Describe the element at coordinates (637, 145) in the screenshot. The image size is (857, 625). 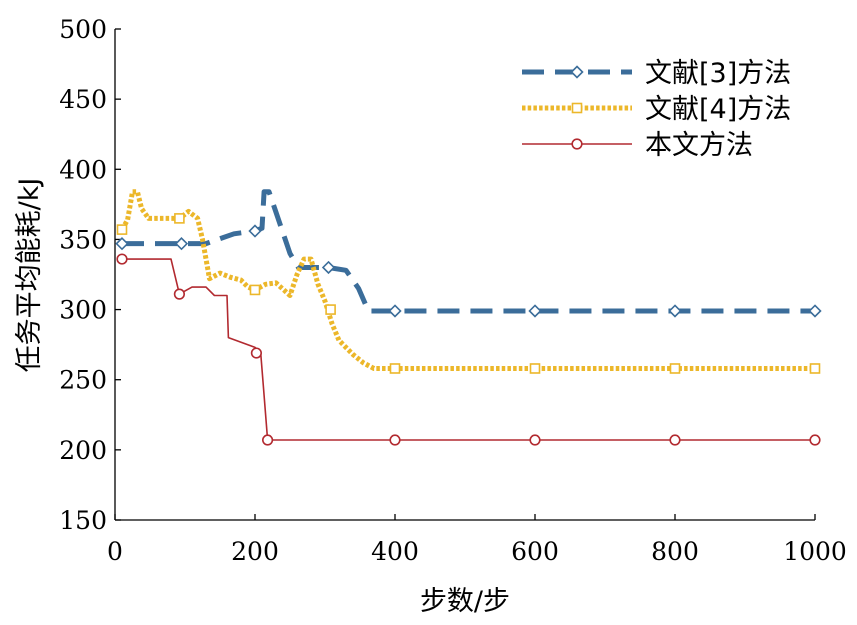
I see `legend-item: 本文方法` at that location.